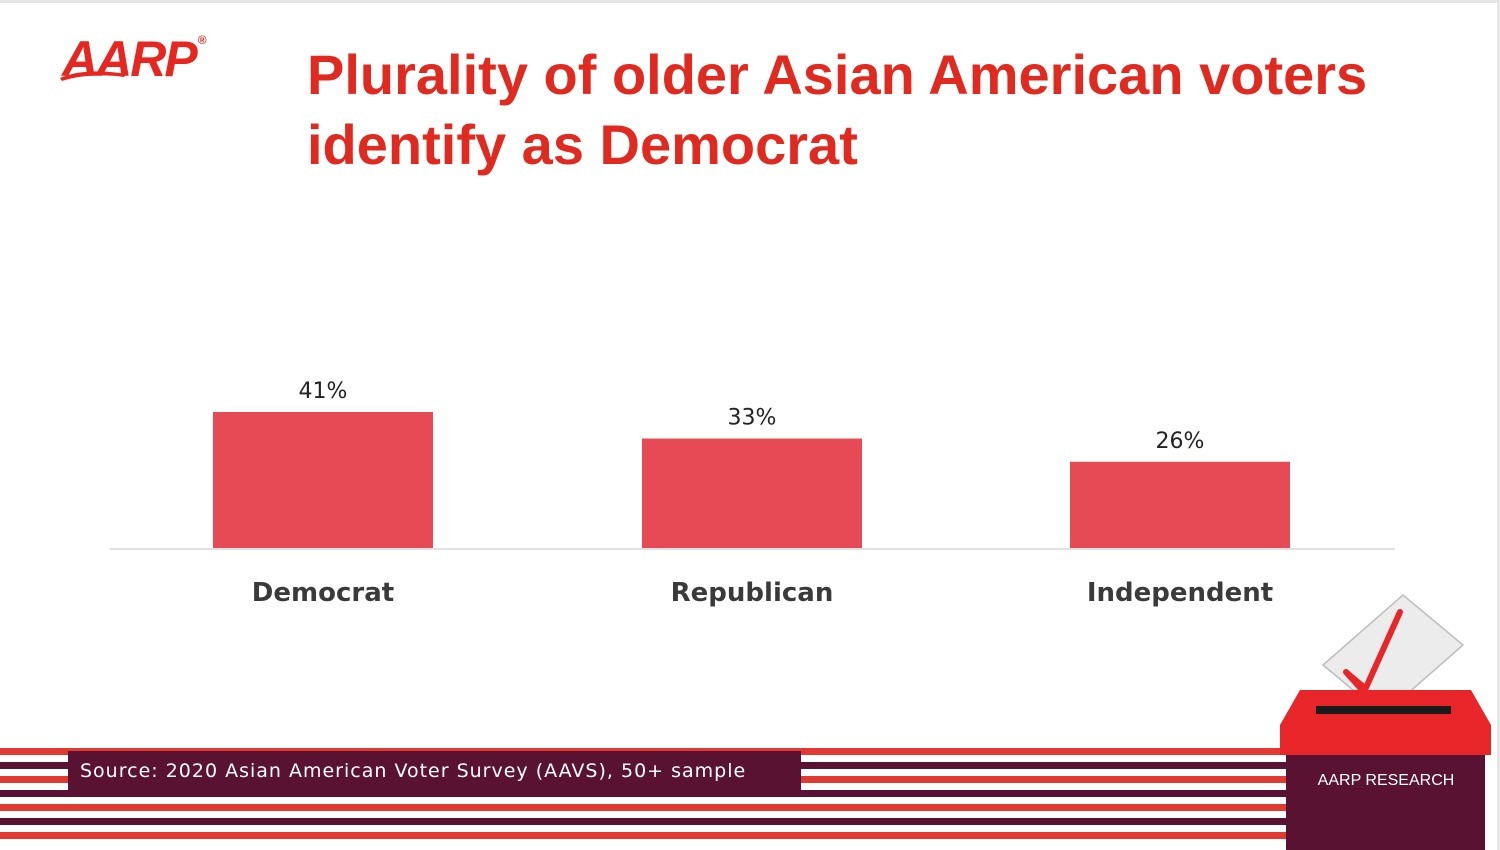  What do you see at coordinates (323, 391) in the screenshot?
I see `data-label: 41%` at bounding box center [323, 391].